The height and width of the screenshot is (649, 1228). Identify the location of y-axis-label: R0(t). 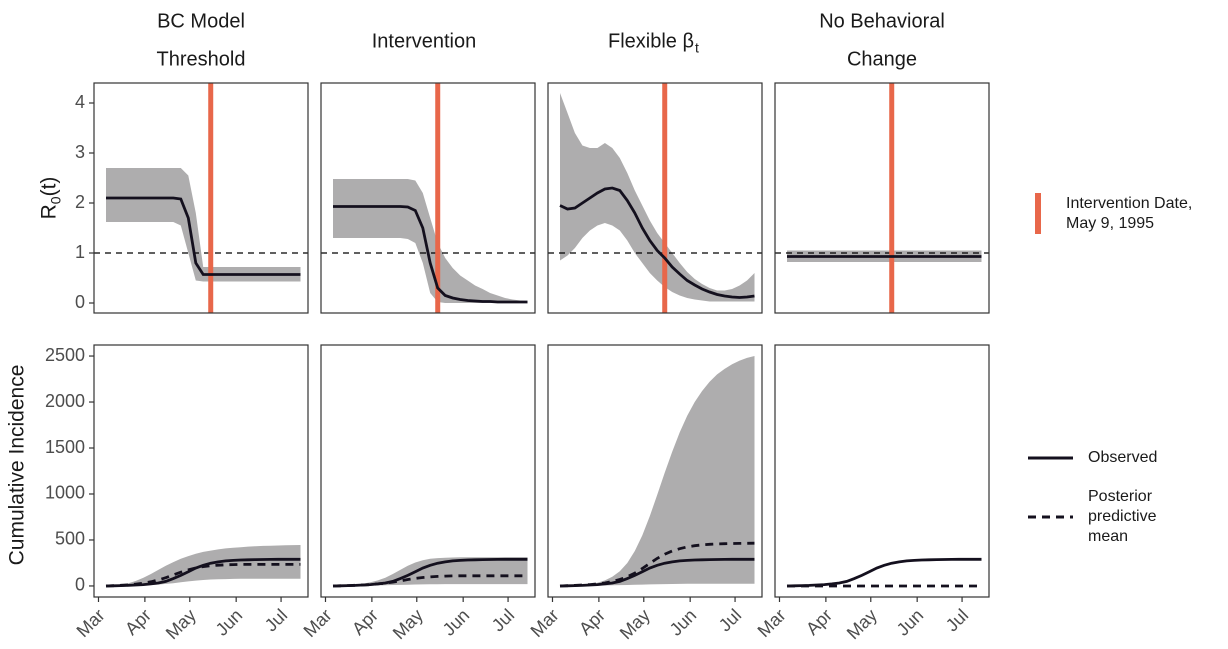
(51, 198).